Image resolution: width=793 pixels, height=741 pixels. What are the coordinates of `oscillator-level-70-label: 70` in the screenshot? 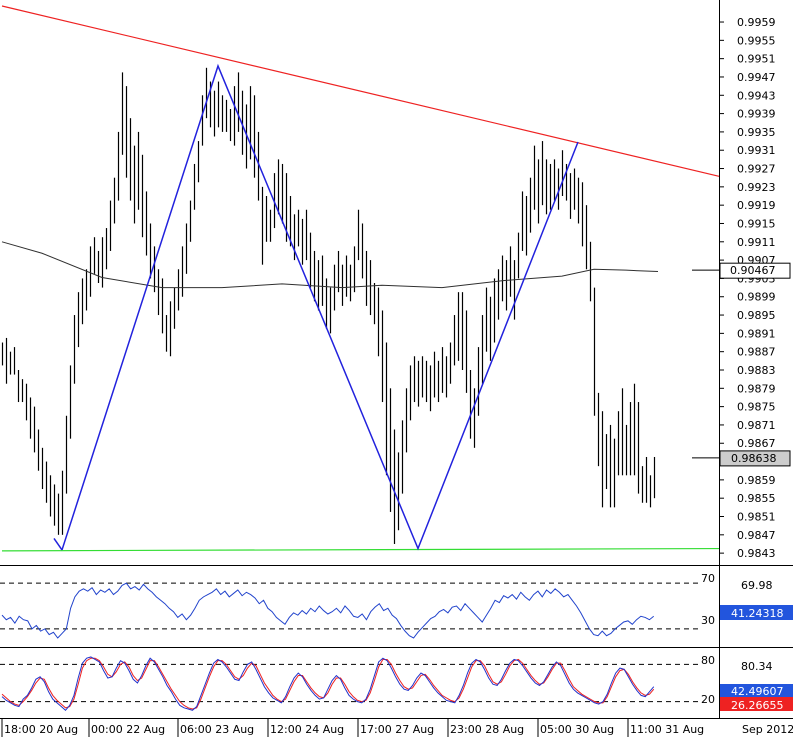 It's located at (708, 578).